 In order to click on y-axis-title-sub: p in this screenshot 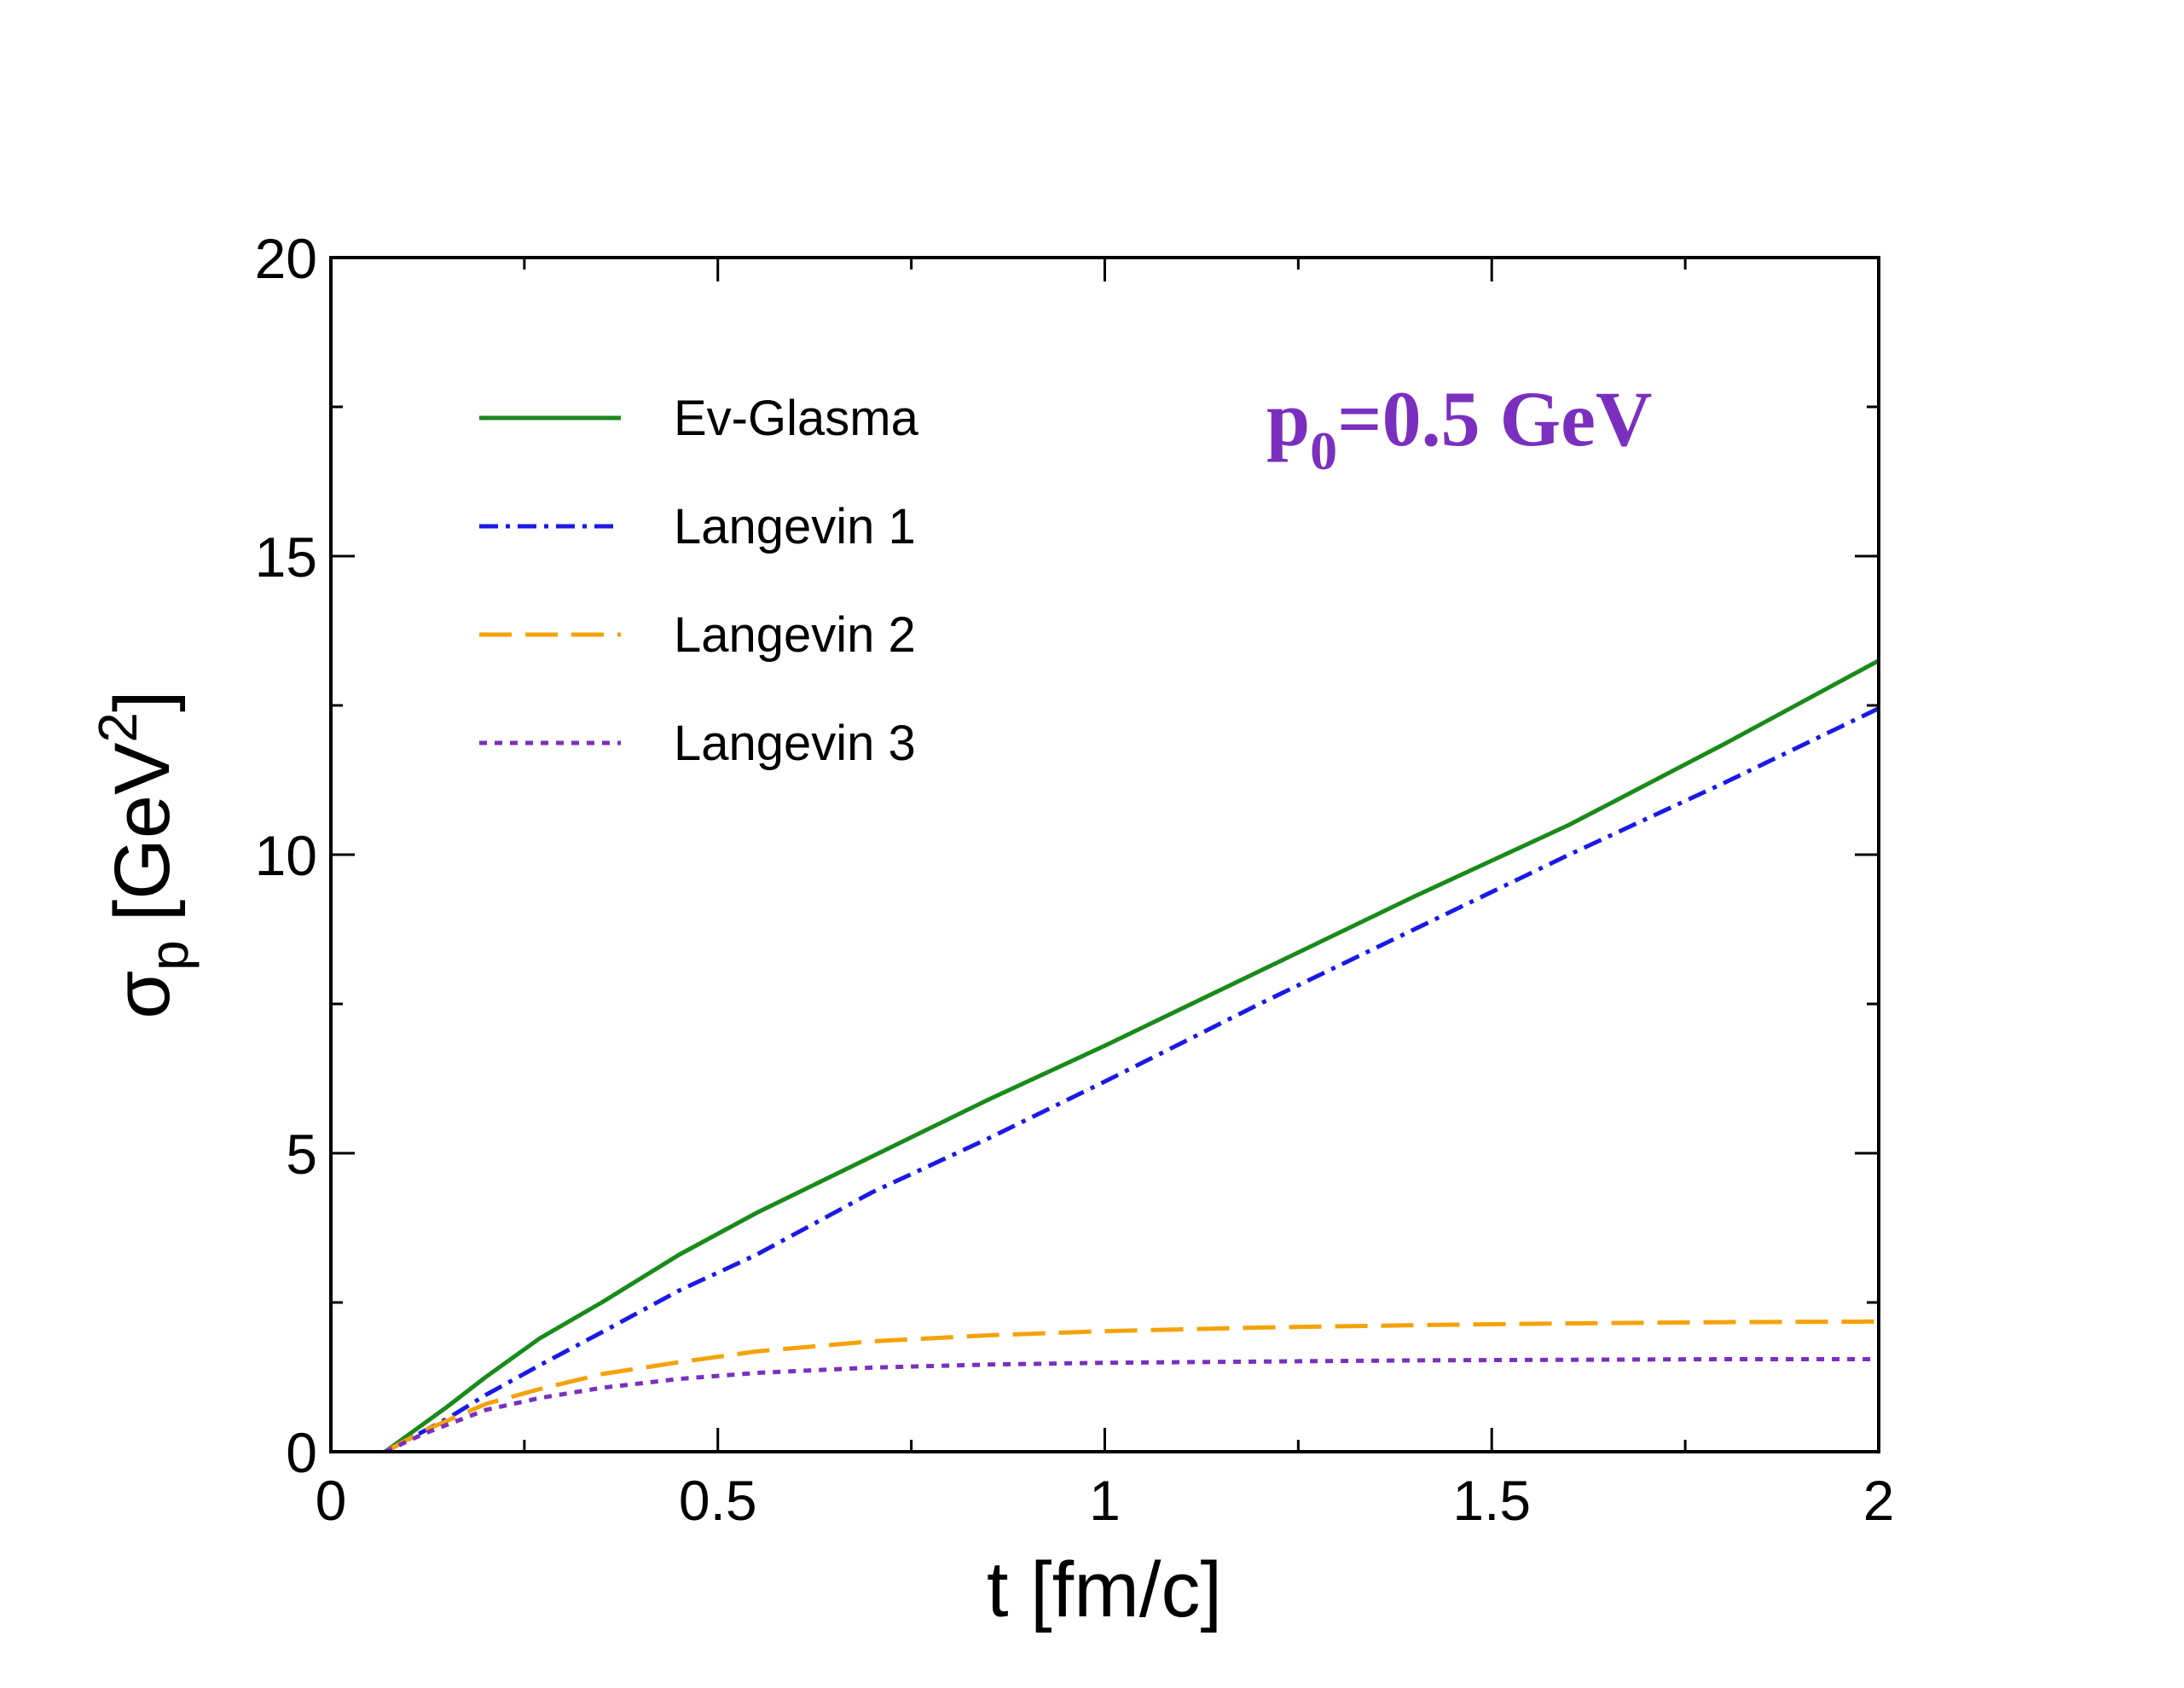, I will do `click(169, 956)`.